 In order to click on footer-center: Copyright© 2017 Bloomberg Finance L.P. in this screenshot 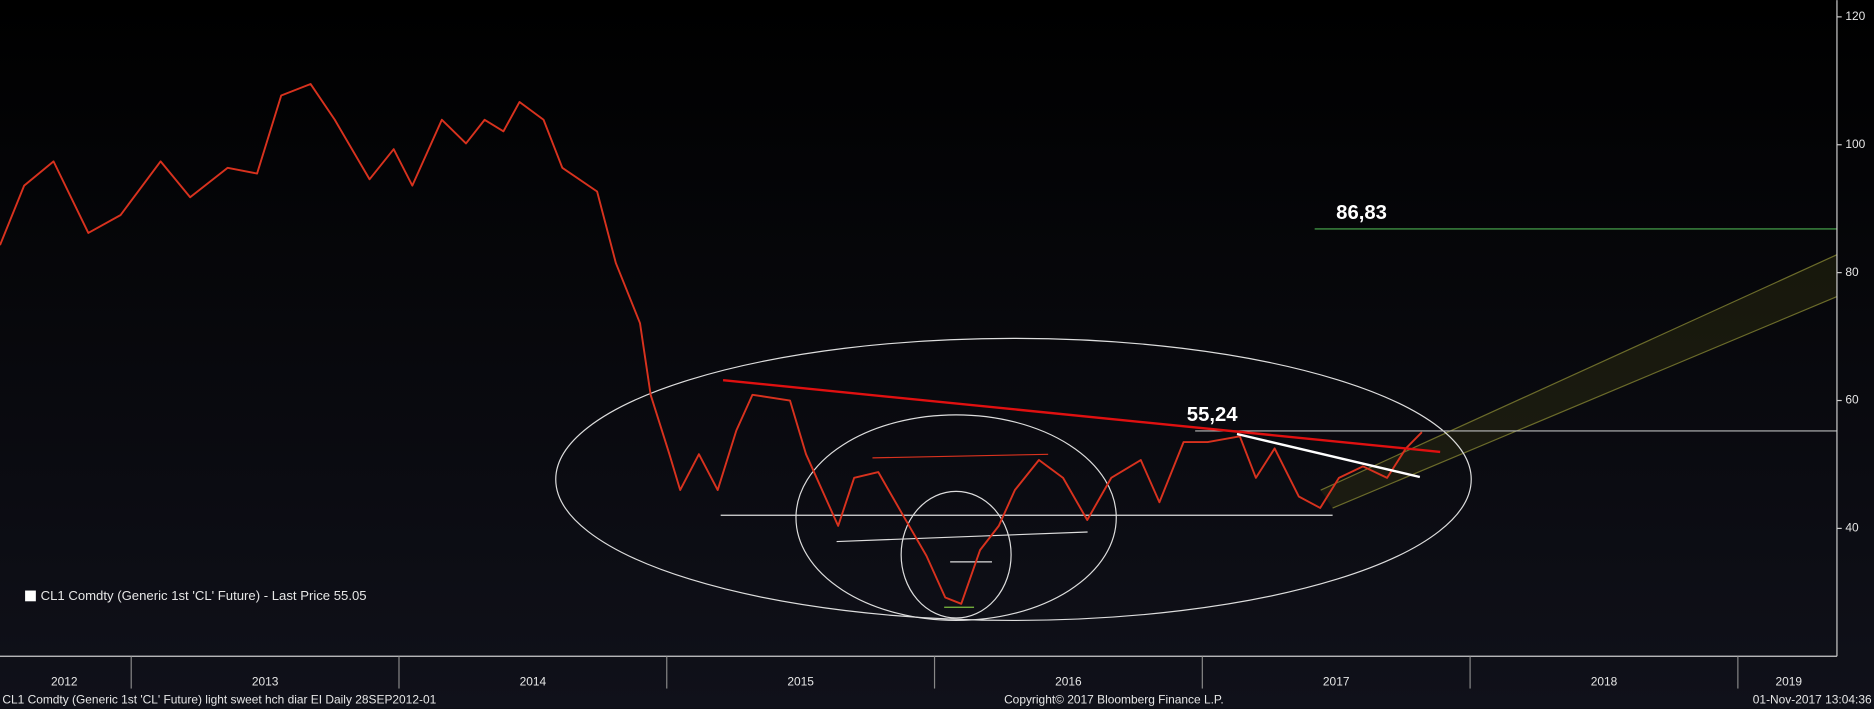, I will do `click(1114, 700)`.